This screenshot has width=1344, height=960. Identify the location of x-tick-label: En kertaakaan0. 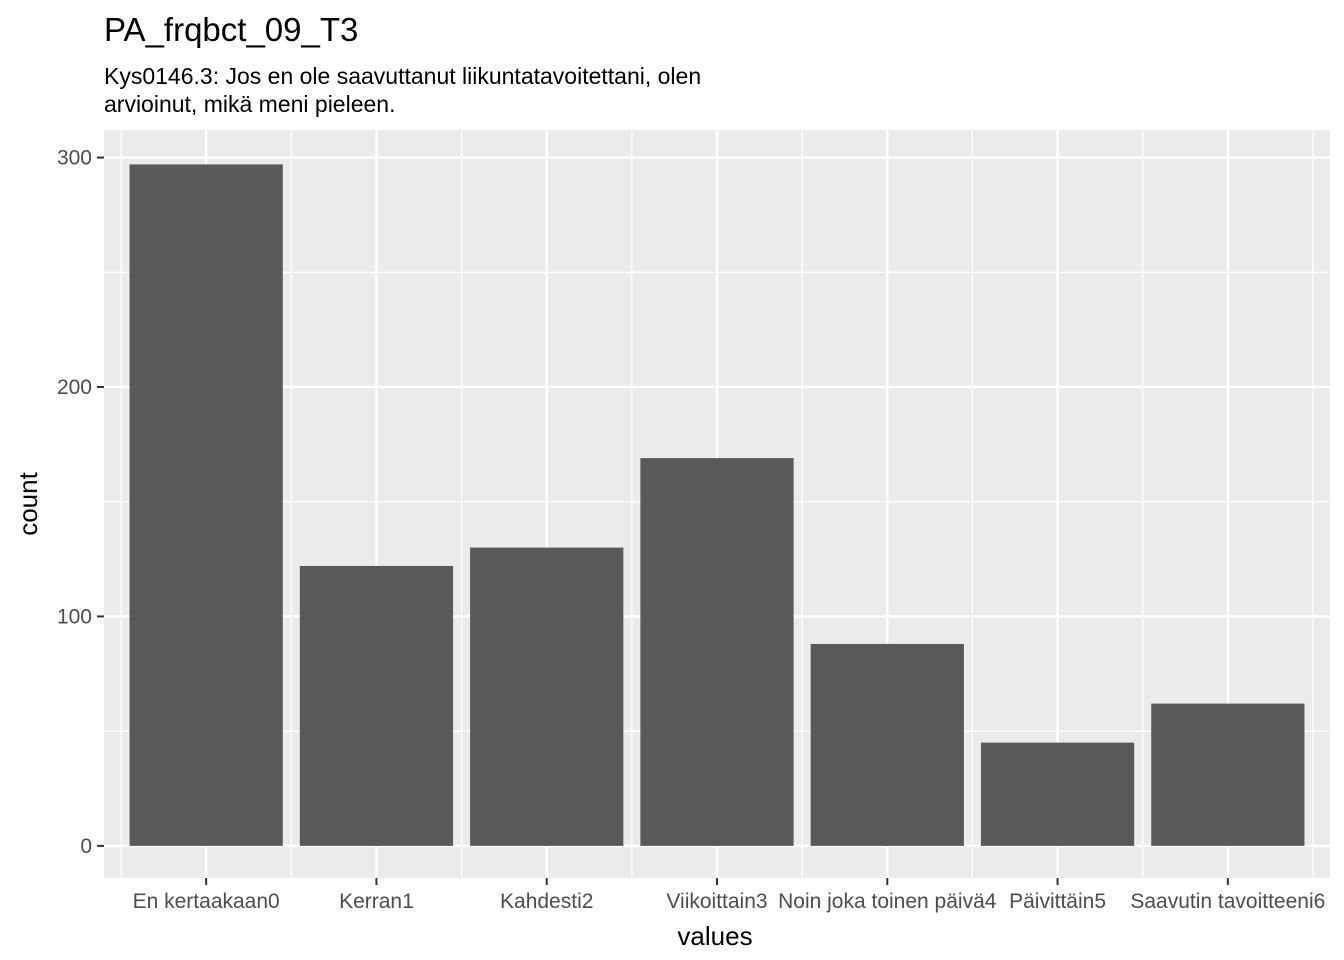
(206, 901).